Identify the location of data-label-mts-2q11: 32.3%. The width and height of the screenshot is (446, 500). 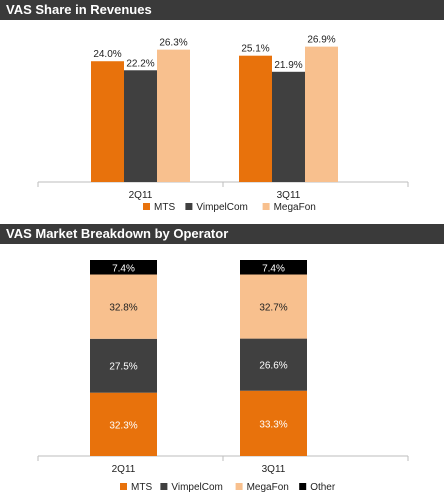
(123, 425).